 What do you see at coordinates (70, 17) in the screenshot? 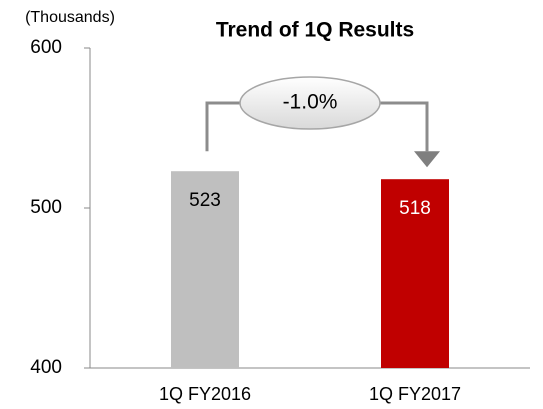
I see `unit-label: (Thousands)` at bounding box center [70, 17].